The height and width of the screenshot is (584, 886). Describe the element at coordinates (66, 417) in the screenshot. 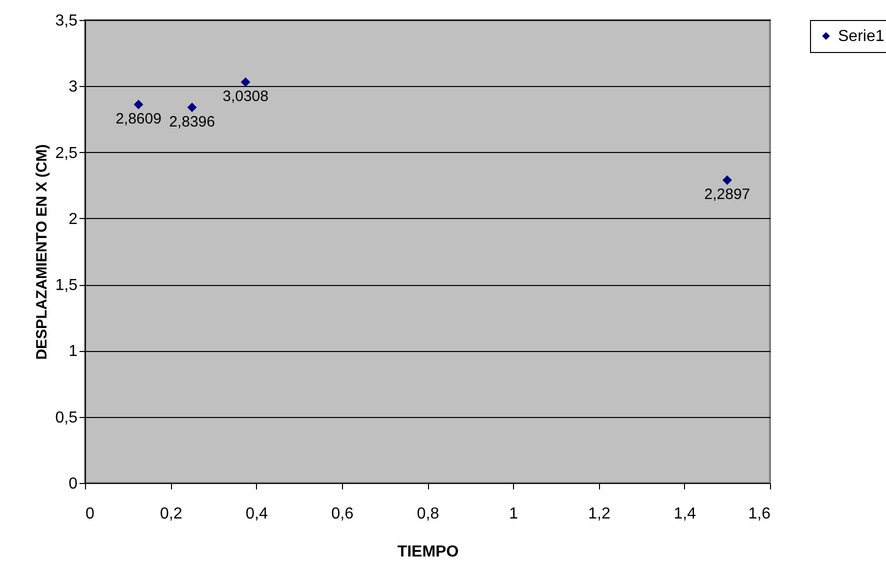

I see `y-tick-label: 0,5` at that location.